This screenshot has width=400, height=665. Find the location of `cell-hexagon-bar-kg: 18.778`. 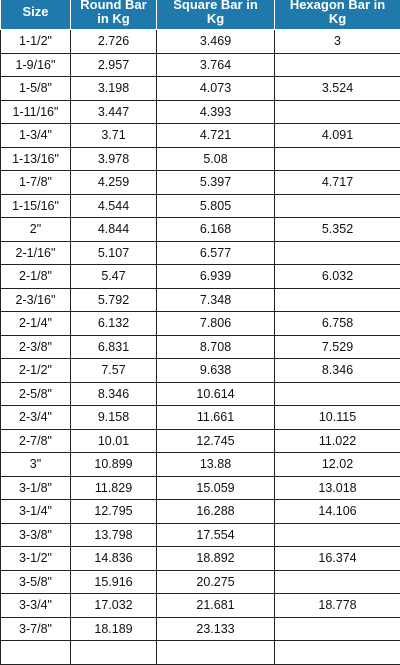

cell-hexagon-bar-kg: 18.778 is located at coordinates (337, 606).